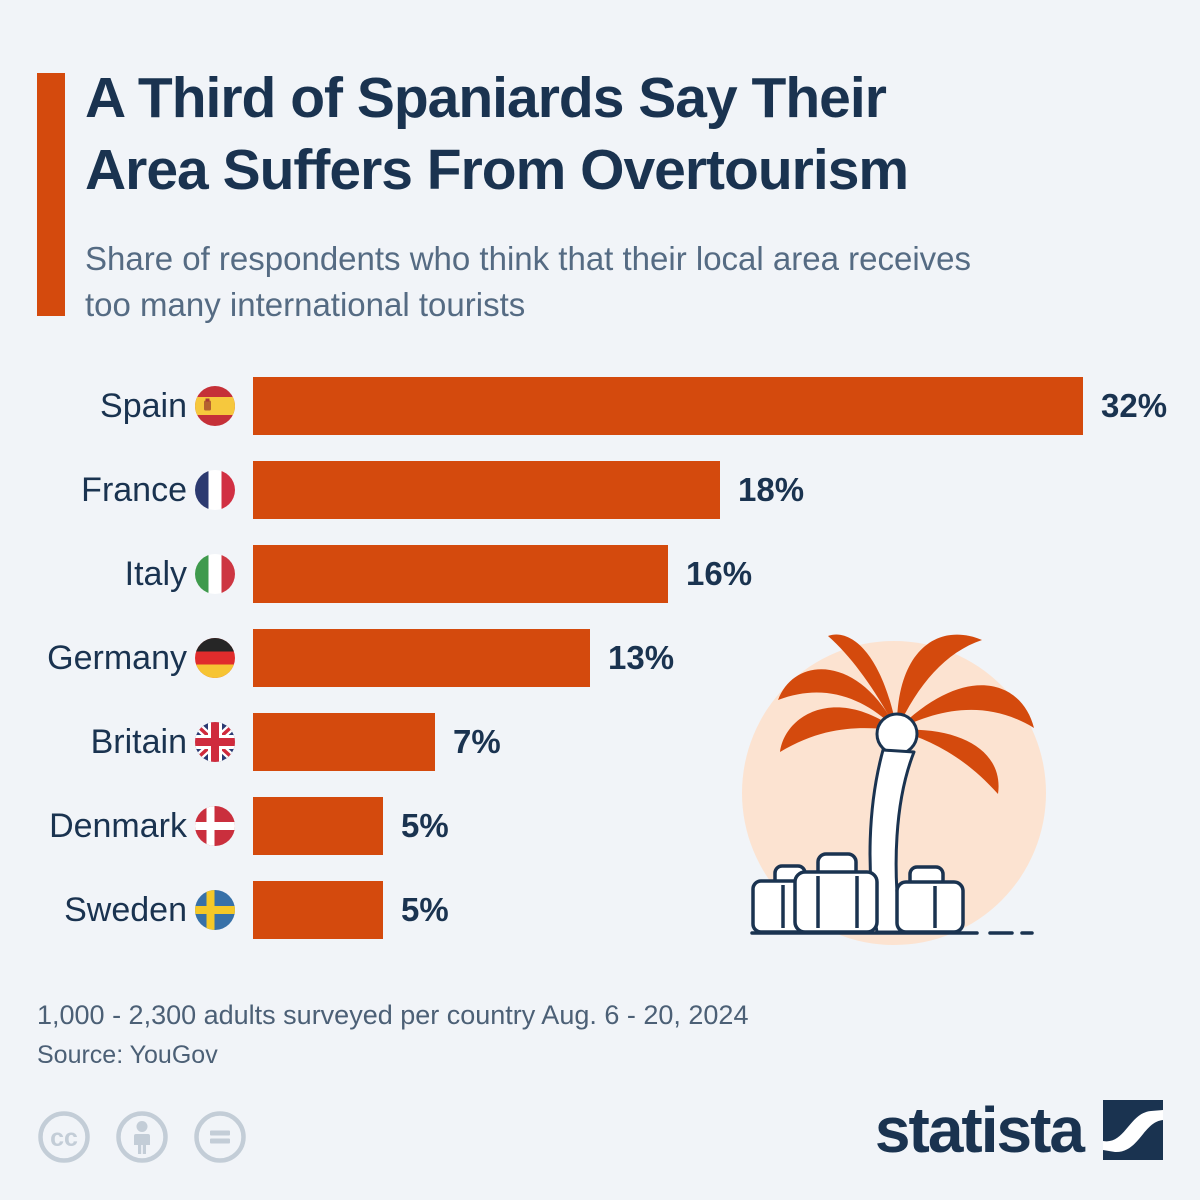 The width and height of the screenshot is (1200, 1200). Describe the element at coordinates (421, 658) in the screenshot. I see `bar-germany` at that location.